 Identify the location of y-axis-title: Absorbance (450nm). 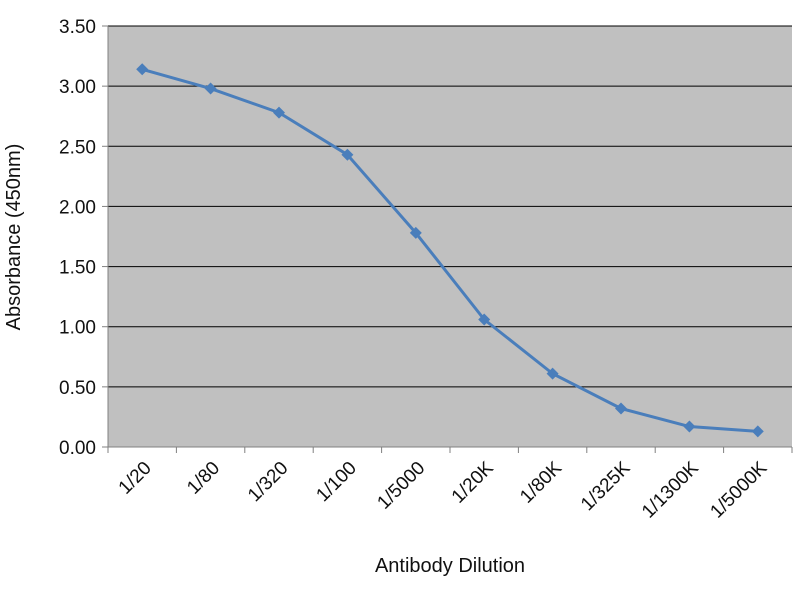
(14, 237).